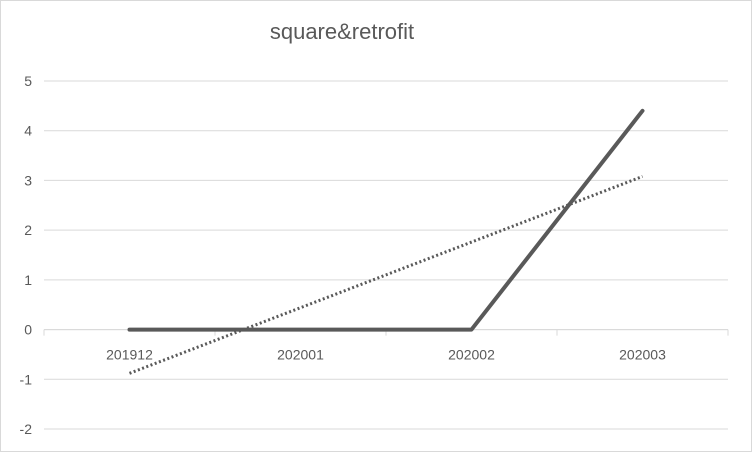  I want to click on x-tick-label: 201912, so click(129, 355).